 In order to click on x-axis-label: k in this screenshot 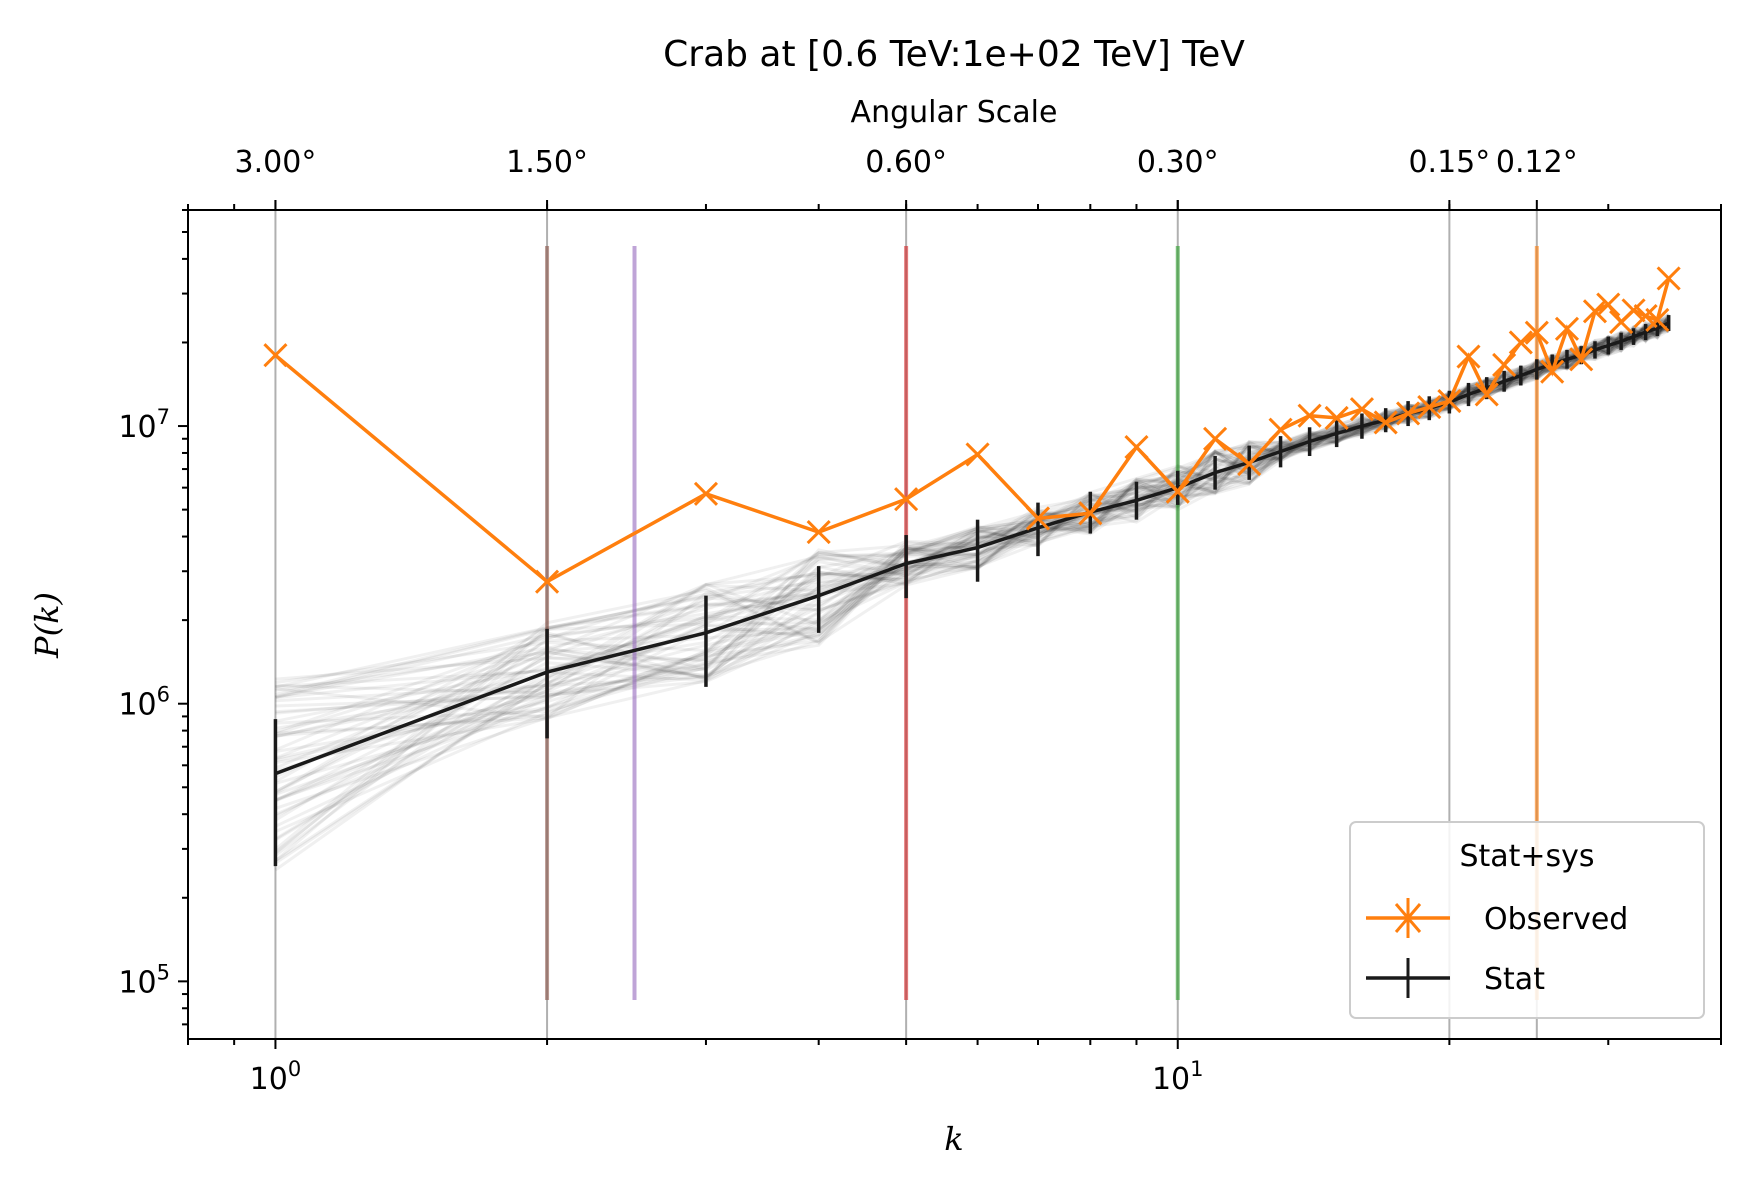, I will do `click(953, 1139)`.